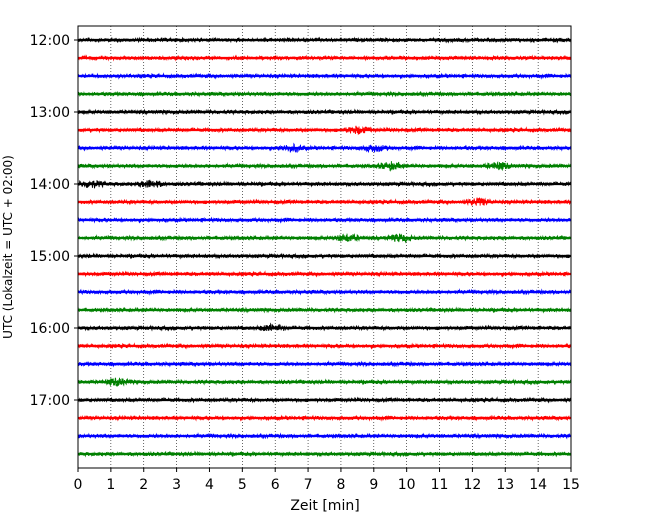  Describe the element at coordinates (176, 485) in the screenshot. I see `x-tick-label: 3` at that location.